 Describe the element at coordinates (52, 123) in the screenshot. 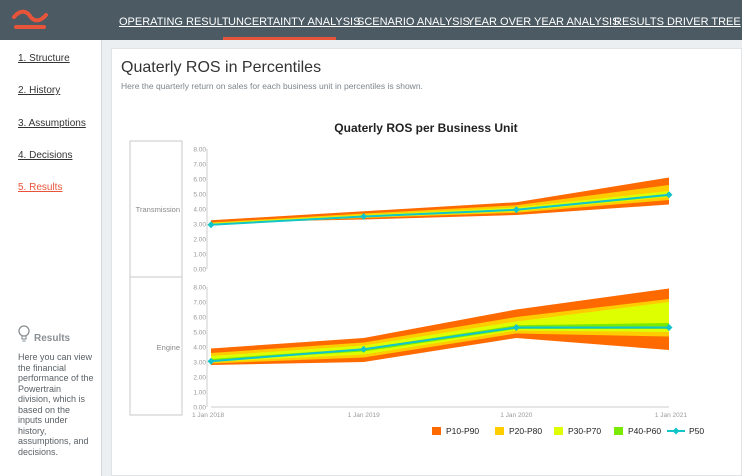

I see `sidebar-item-assumptions: 3. Assumptions` at that location.